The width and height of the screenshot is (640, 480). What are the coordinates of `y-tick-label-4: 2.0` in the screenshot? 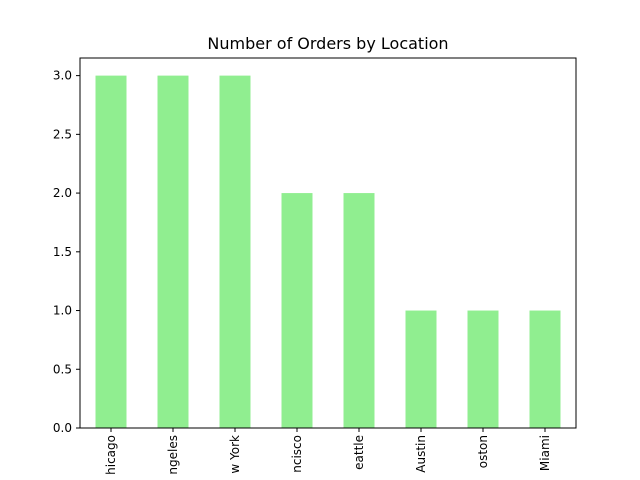 It's located at (62, 193).